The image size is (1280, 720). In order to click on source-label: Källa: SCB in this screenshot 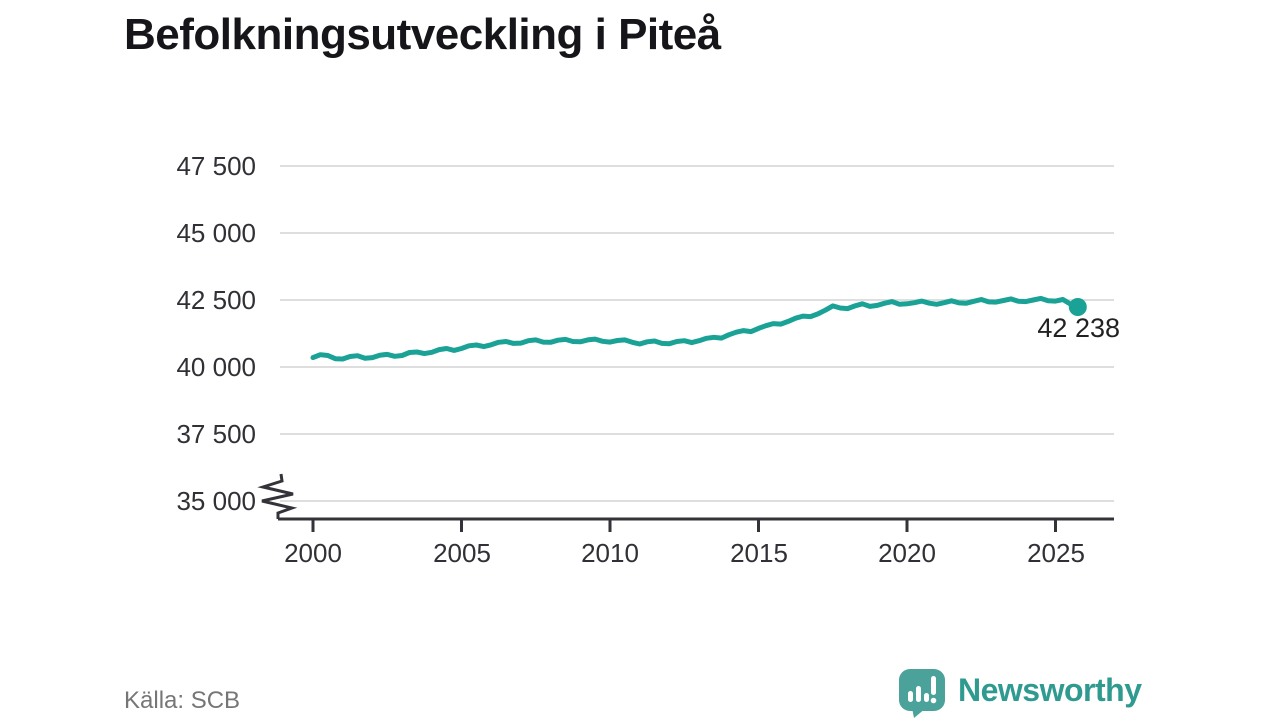, I will do `click(182, 700)`.